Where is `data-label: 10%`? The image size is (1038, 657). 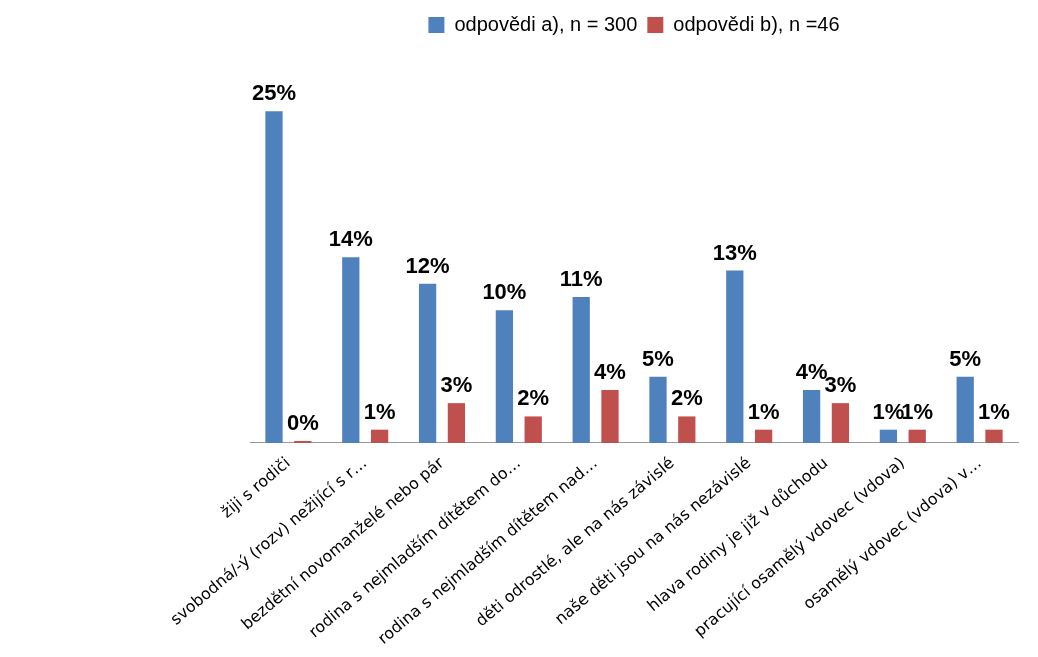 data-label: 10% is located at coordinates (504, 292).